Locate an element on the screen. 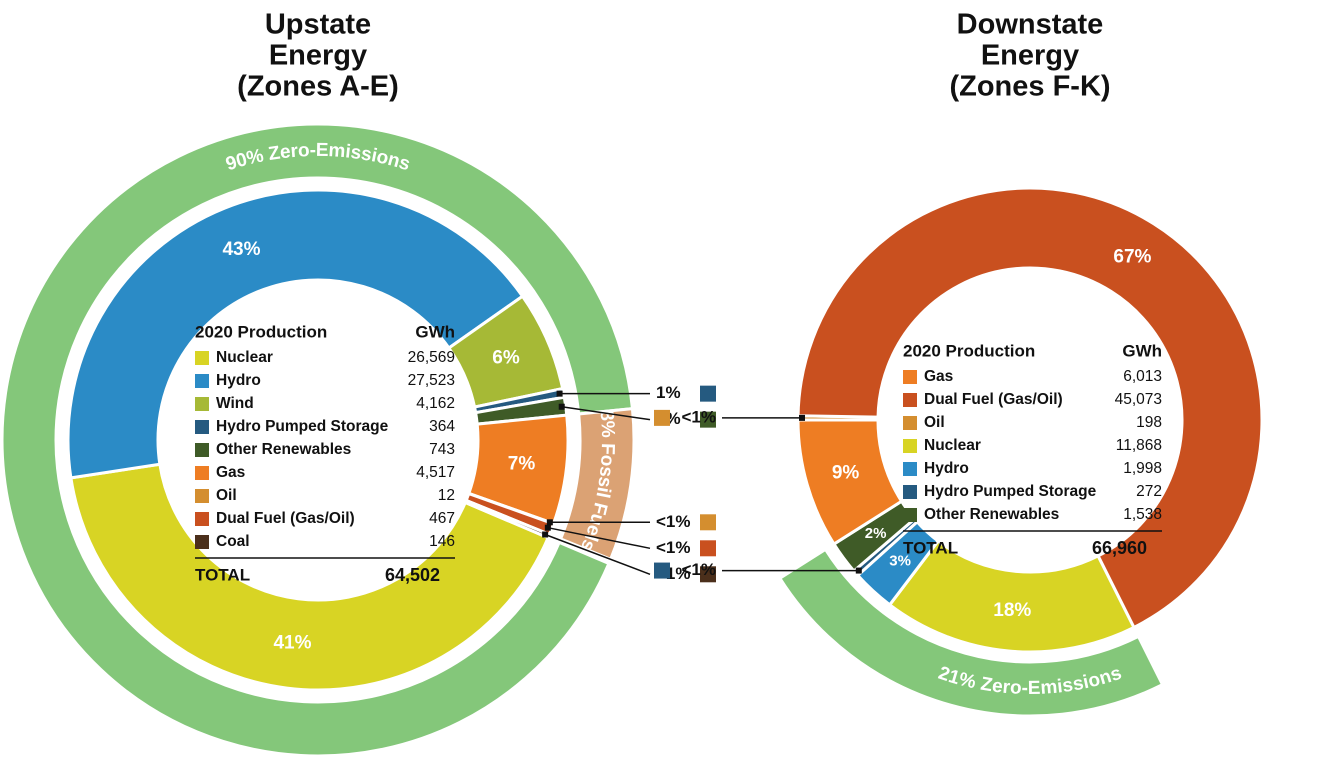 This screenshot has width=1328, height=758. table-value: 45,073 is located at coordinates (1138, 399).